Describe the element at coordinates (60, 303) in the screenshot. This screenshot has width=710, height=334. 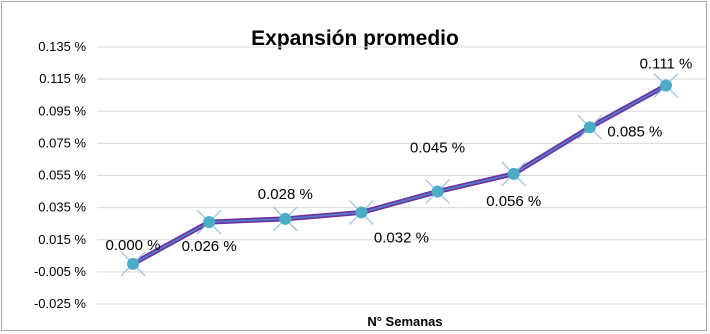
I see `y-tick-label: -0.025 %` at that location.